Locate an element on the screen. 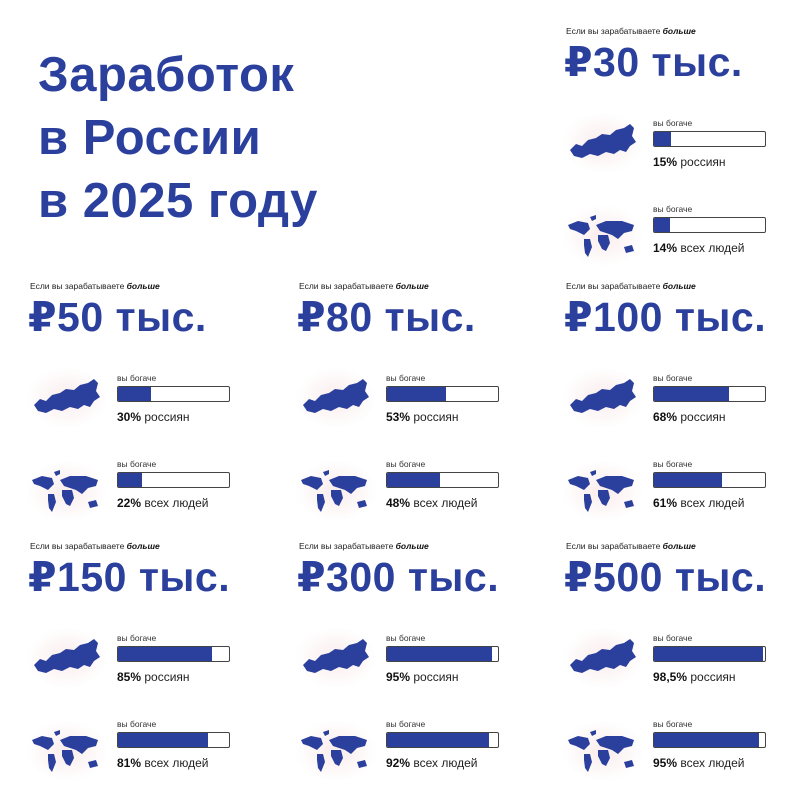 This screenshot has height=801, width=800. russia-stat: вы богаче 95% россиян is located at coordinates (417, 670).